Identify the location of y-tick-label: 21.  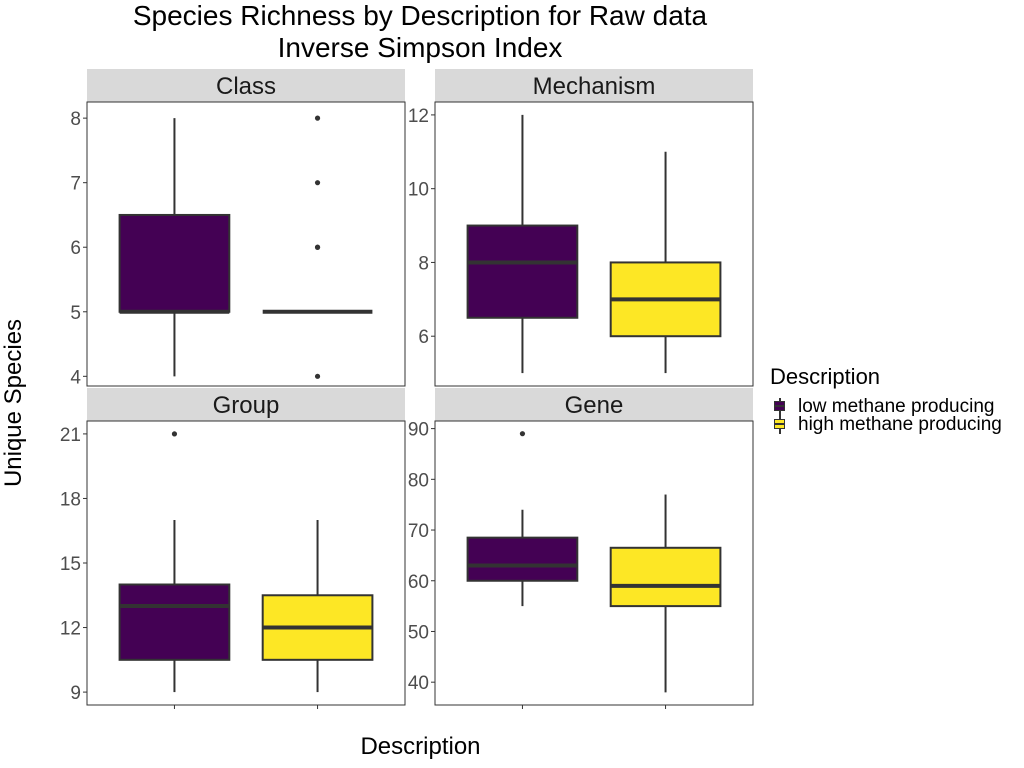
(70, 435).